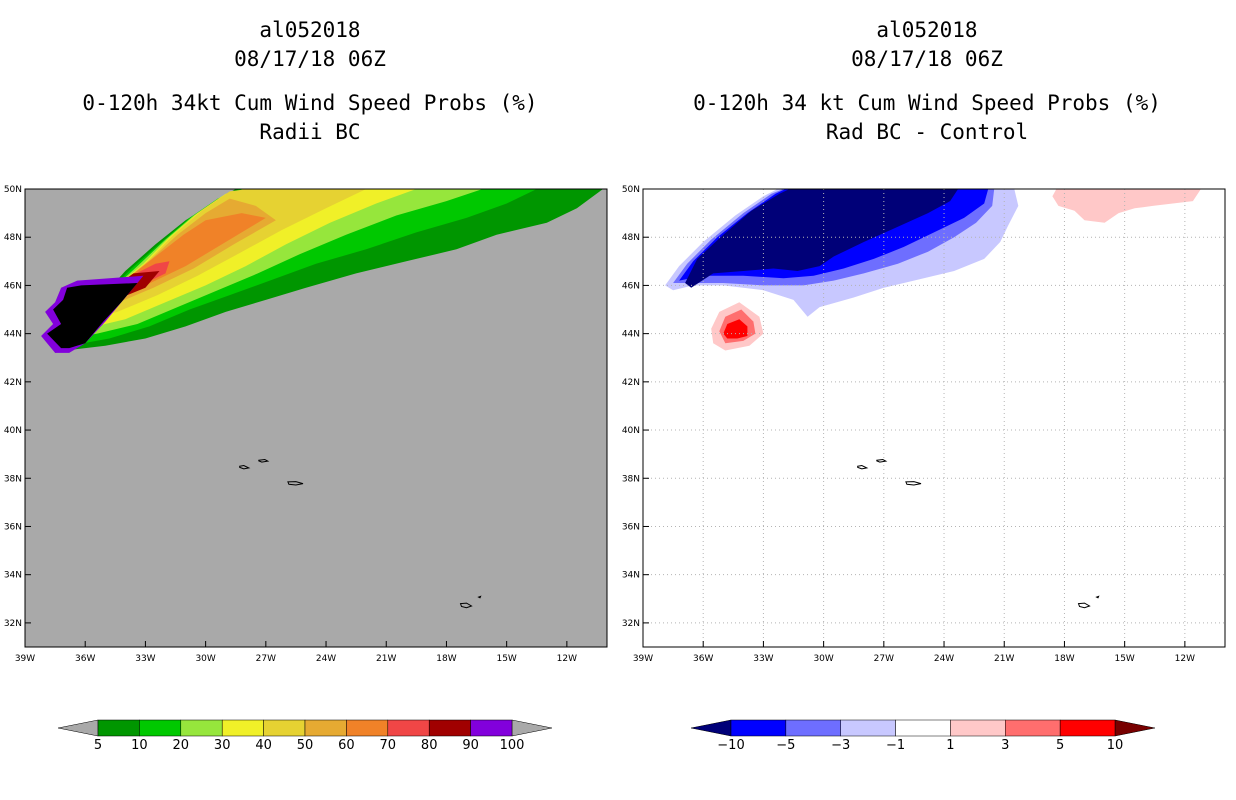 The height and width of the screenshot is (800, 1236). What do you see at coordinates (927, 103) in the screenshot?
I see `chart-title: 0-120h 34 kt Cum Wind Speed Probs (%)` at bounding box center [927, 103].